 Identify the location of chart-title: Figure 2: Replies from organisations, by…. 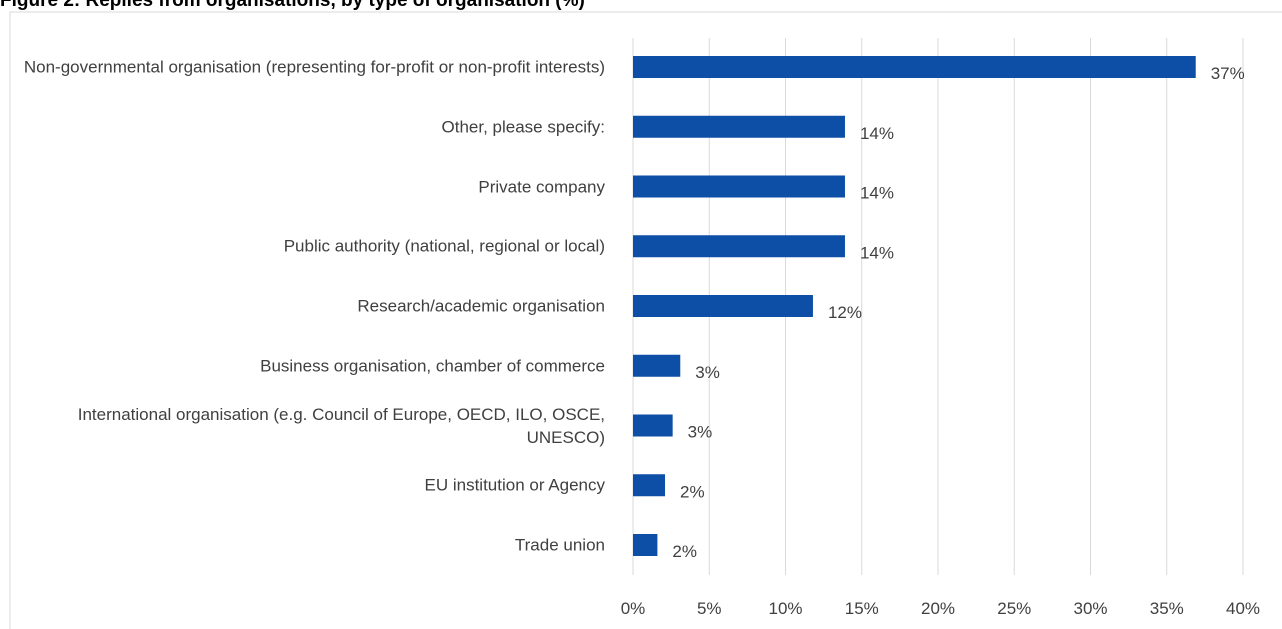
(292, 5).